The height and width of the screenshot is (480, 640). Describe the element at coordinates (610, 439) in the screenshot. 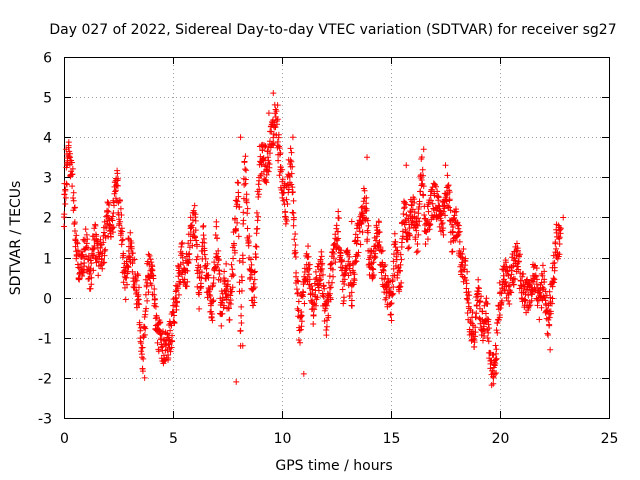

I see `x-tick-label: 25` at that location.